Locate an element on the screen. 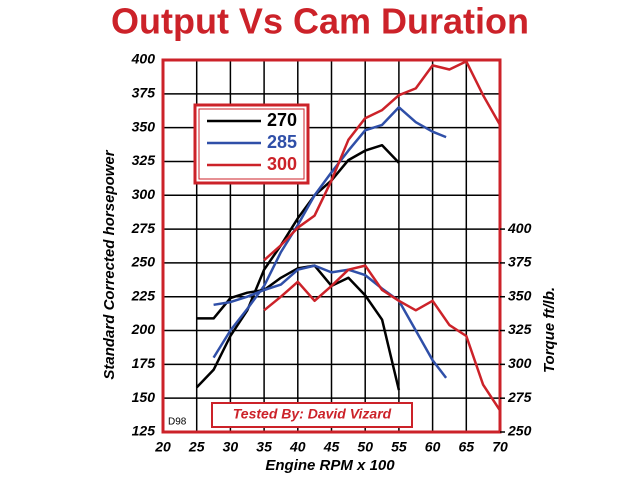 Image resolution: width=640 pixels, height=485 pixels. legend-label: 300 is located at coordinates (282, 164).